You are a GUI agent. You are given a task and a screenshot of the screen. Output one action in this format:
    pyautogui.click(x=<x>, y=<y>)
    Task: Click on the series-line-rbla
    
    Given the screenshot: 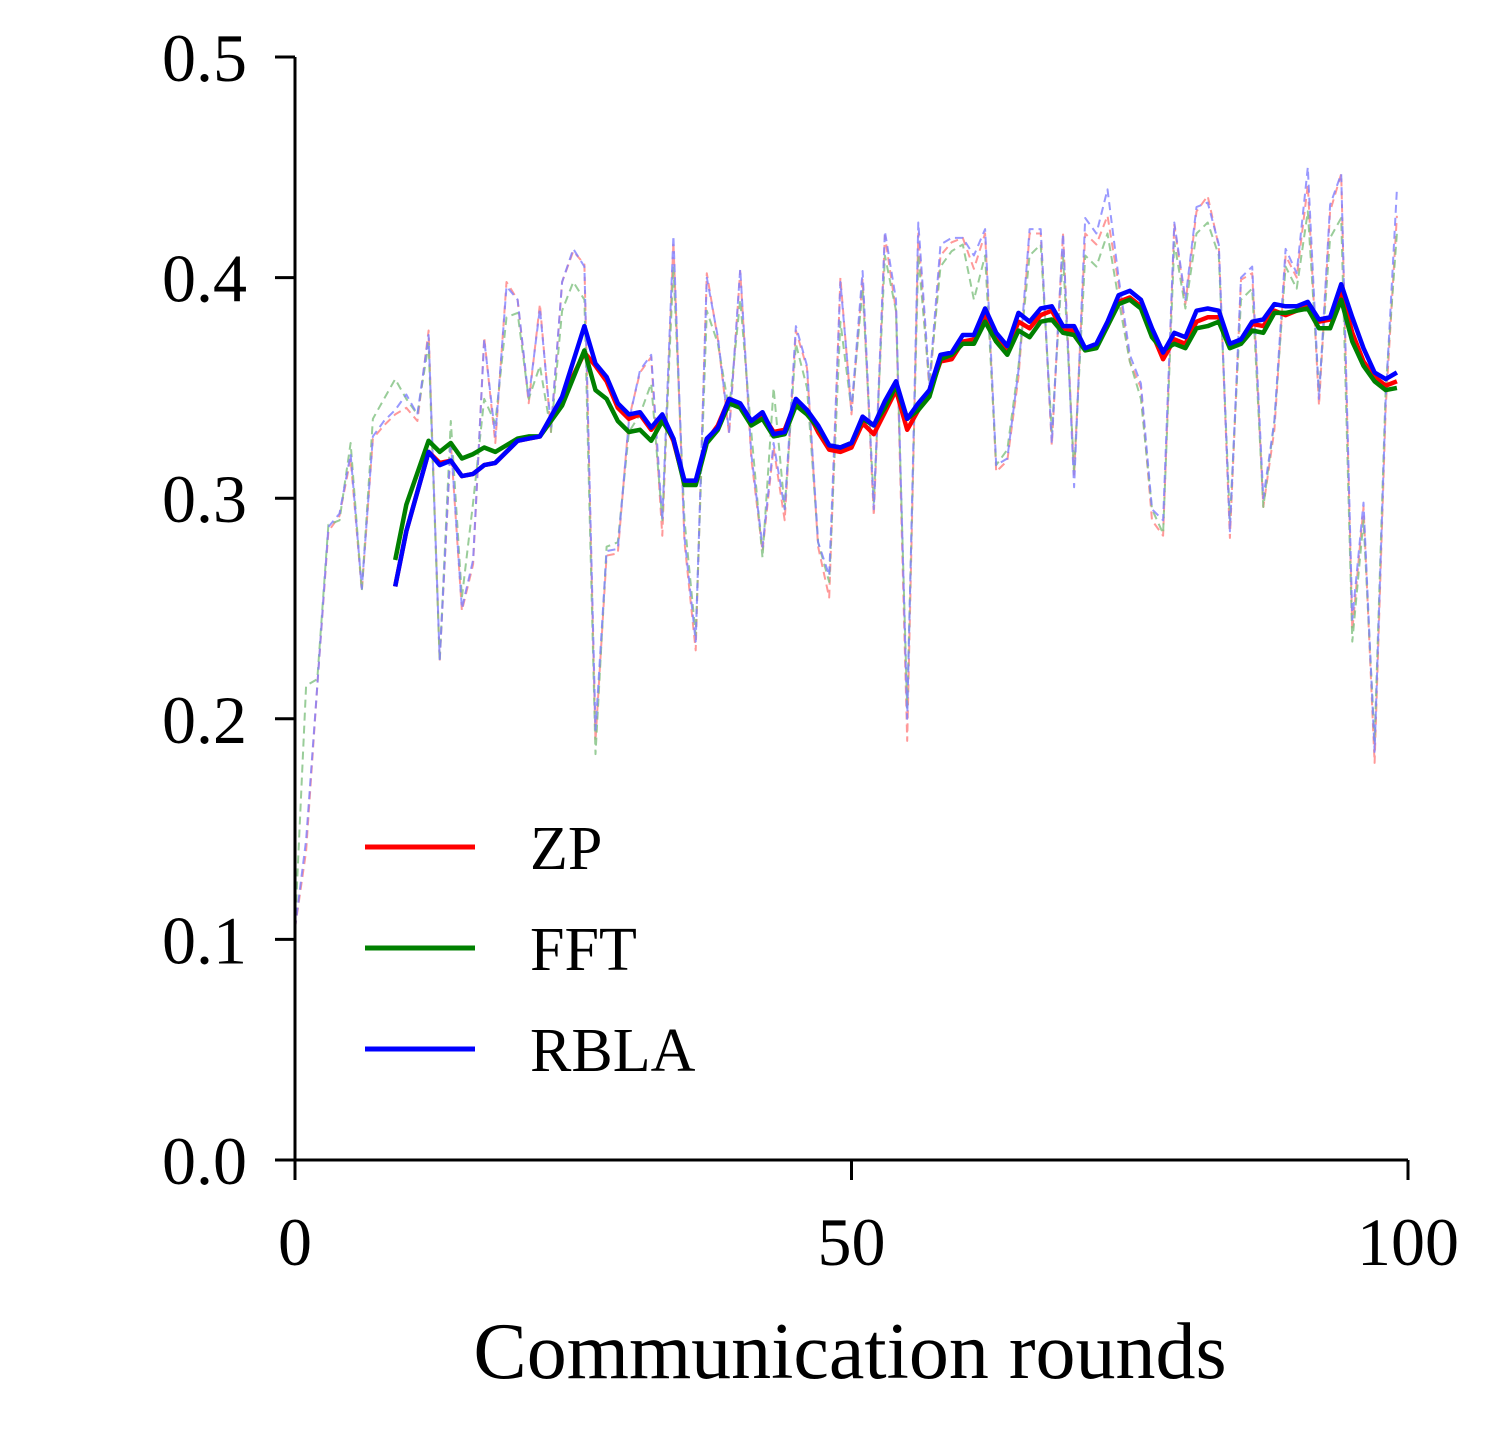 What is the action you would take?
    pyautogui.click(x=895, y=434)
    